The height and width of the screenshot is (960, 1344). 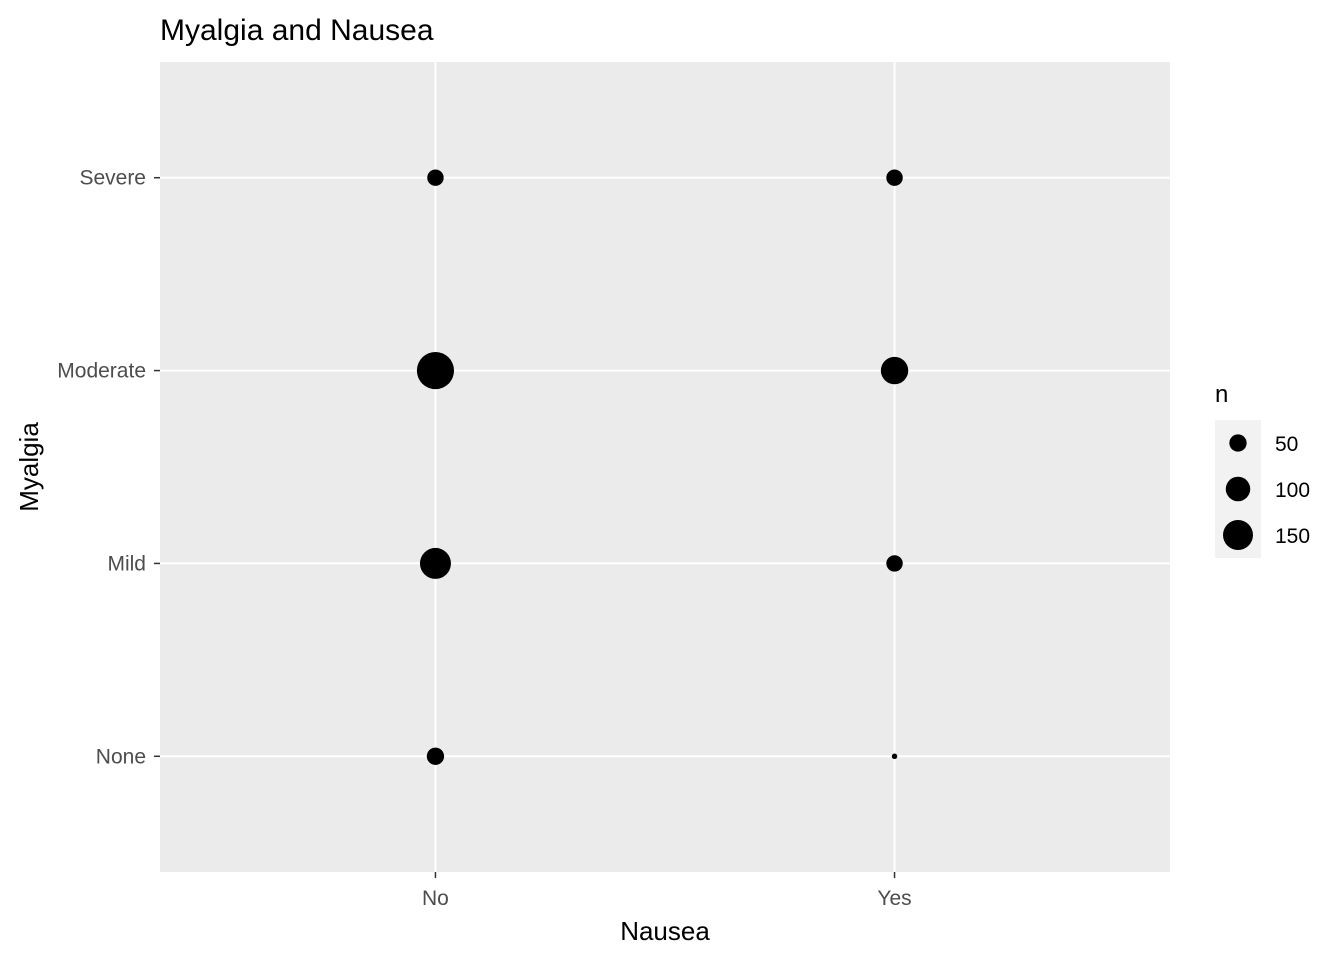 What do you see at coordinates (894, 370) in the screenshot?
I see `point-yes-moderate` at bounding box center [894, 370].